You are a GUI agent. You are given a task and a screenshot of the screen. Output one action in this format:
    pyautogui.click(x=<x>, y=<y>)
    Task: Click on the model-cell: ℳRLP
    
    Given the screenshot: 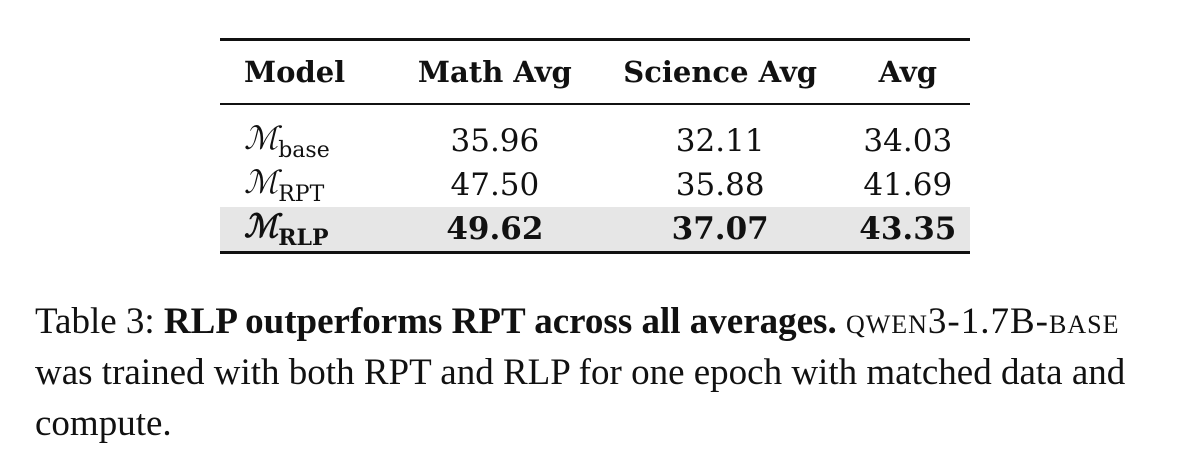 What is the action you would take?
    pyautogui.click(x=307, y=230)
    